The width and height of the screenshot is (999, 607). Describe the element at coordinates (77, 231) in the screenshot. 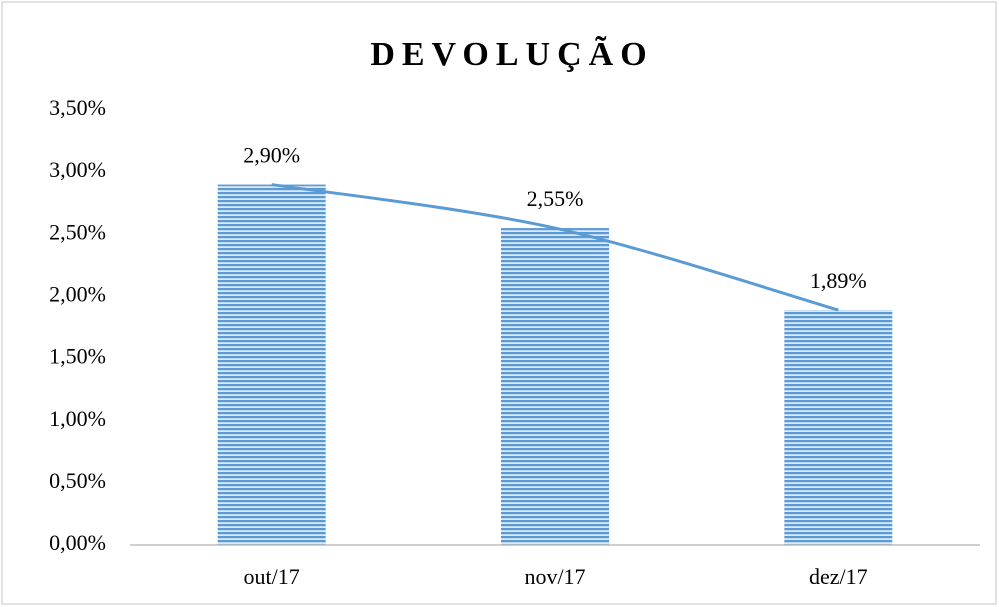

I see `y-tick-label: 2,50%` at that location.